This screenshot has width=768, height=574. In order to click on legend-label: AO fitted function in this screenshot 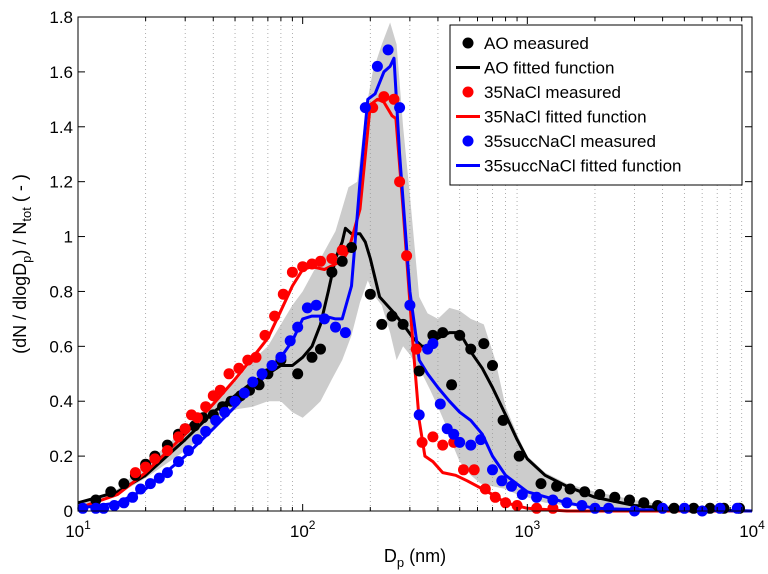, I will do `click(549, 68)`.